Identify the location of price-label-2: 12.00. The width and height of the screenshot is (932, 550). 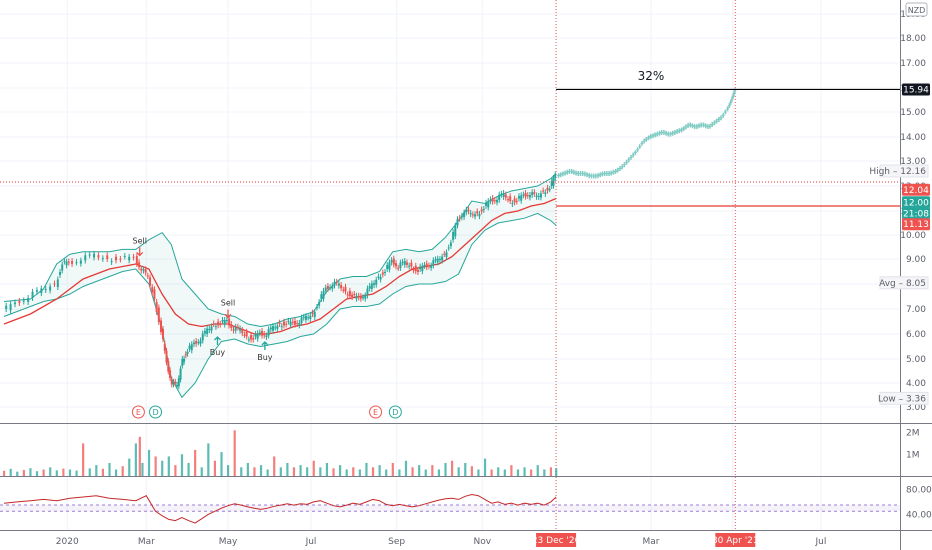
(916, 203).